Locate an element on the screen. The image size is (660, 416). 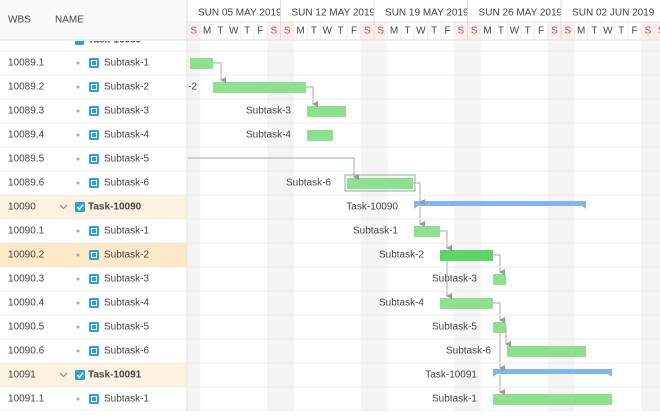
wbs-cell: 10090.2 is located at coordinates (26, 255).